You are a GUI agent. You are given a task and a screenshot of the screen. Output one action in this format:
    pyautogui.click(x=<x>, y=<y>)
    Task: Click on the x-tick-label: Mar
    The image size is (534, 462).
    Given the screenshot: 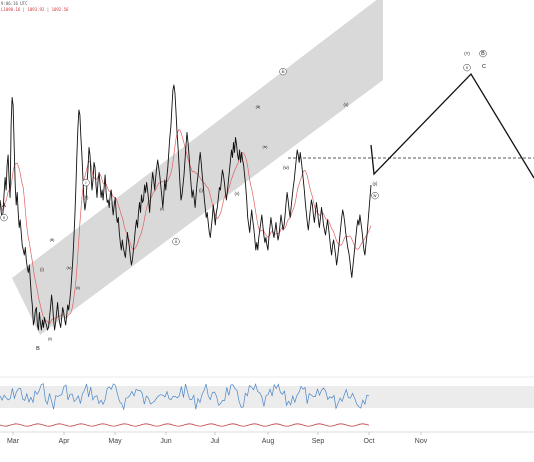 What is the action you would take?
    pyautogui.click(x=13, y=441)
    